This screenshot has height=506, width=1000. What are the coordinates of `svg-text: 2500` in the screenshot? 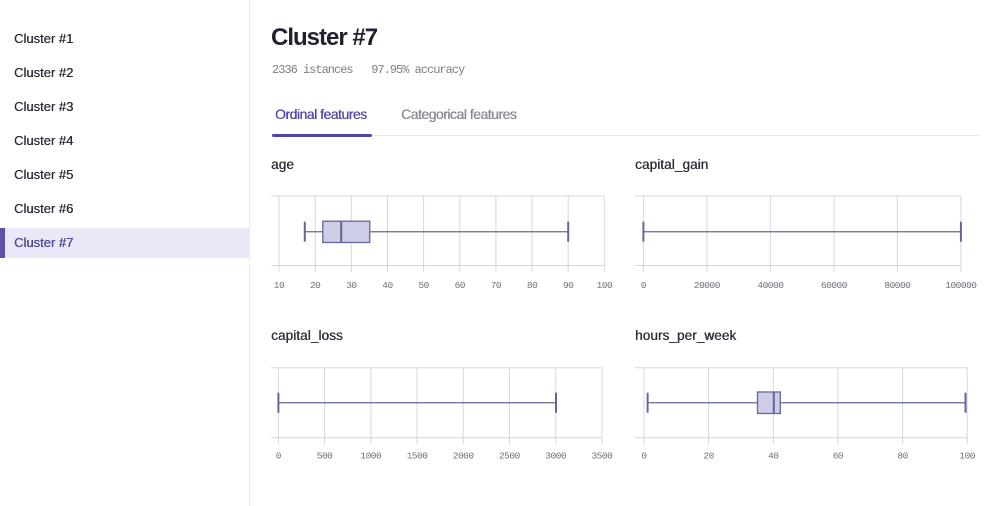 It's located at (510, 456).